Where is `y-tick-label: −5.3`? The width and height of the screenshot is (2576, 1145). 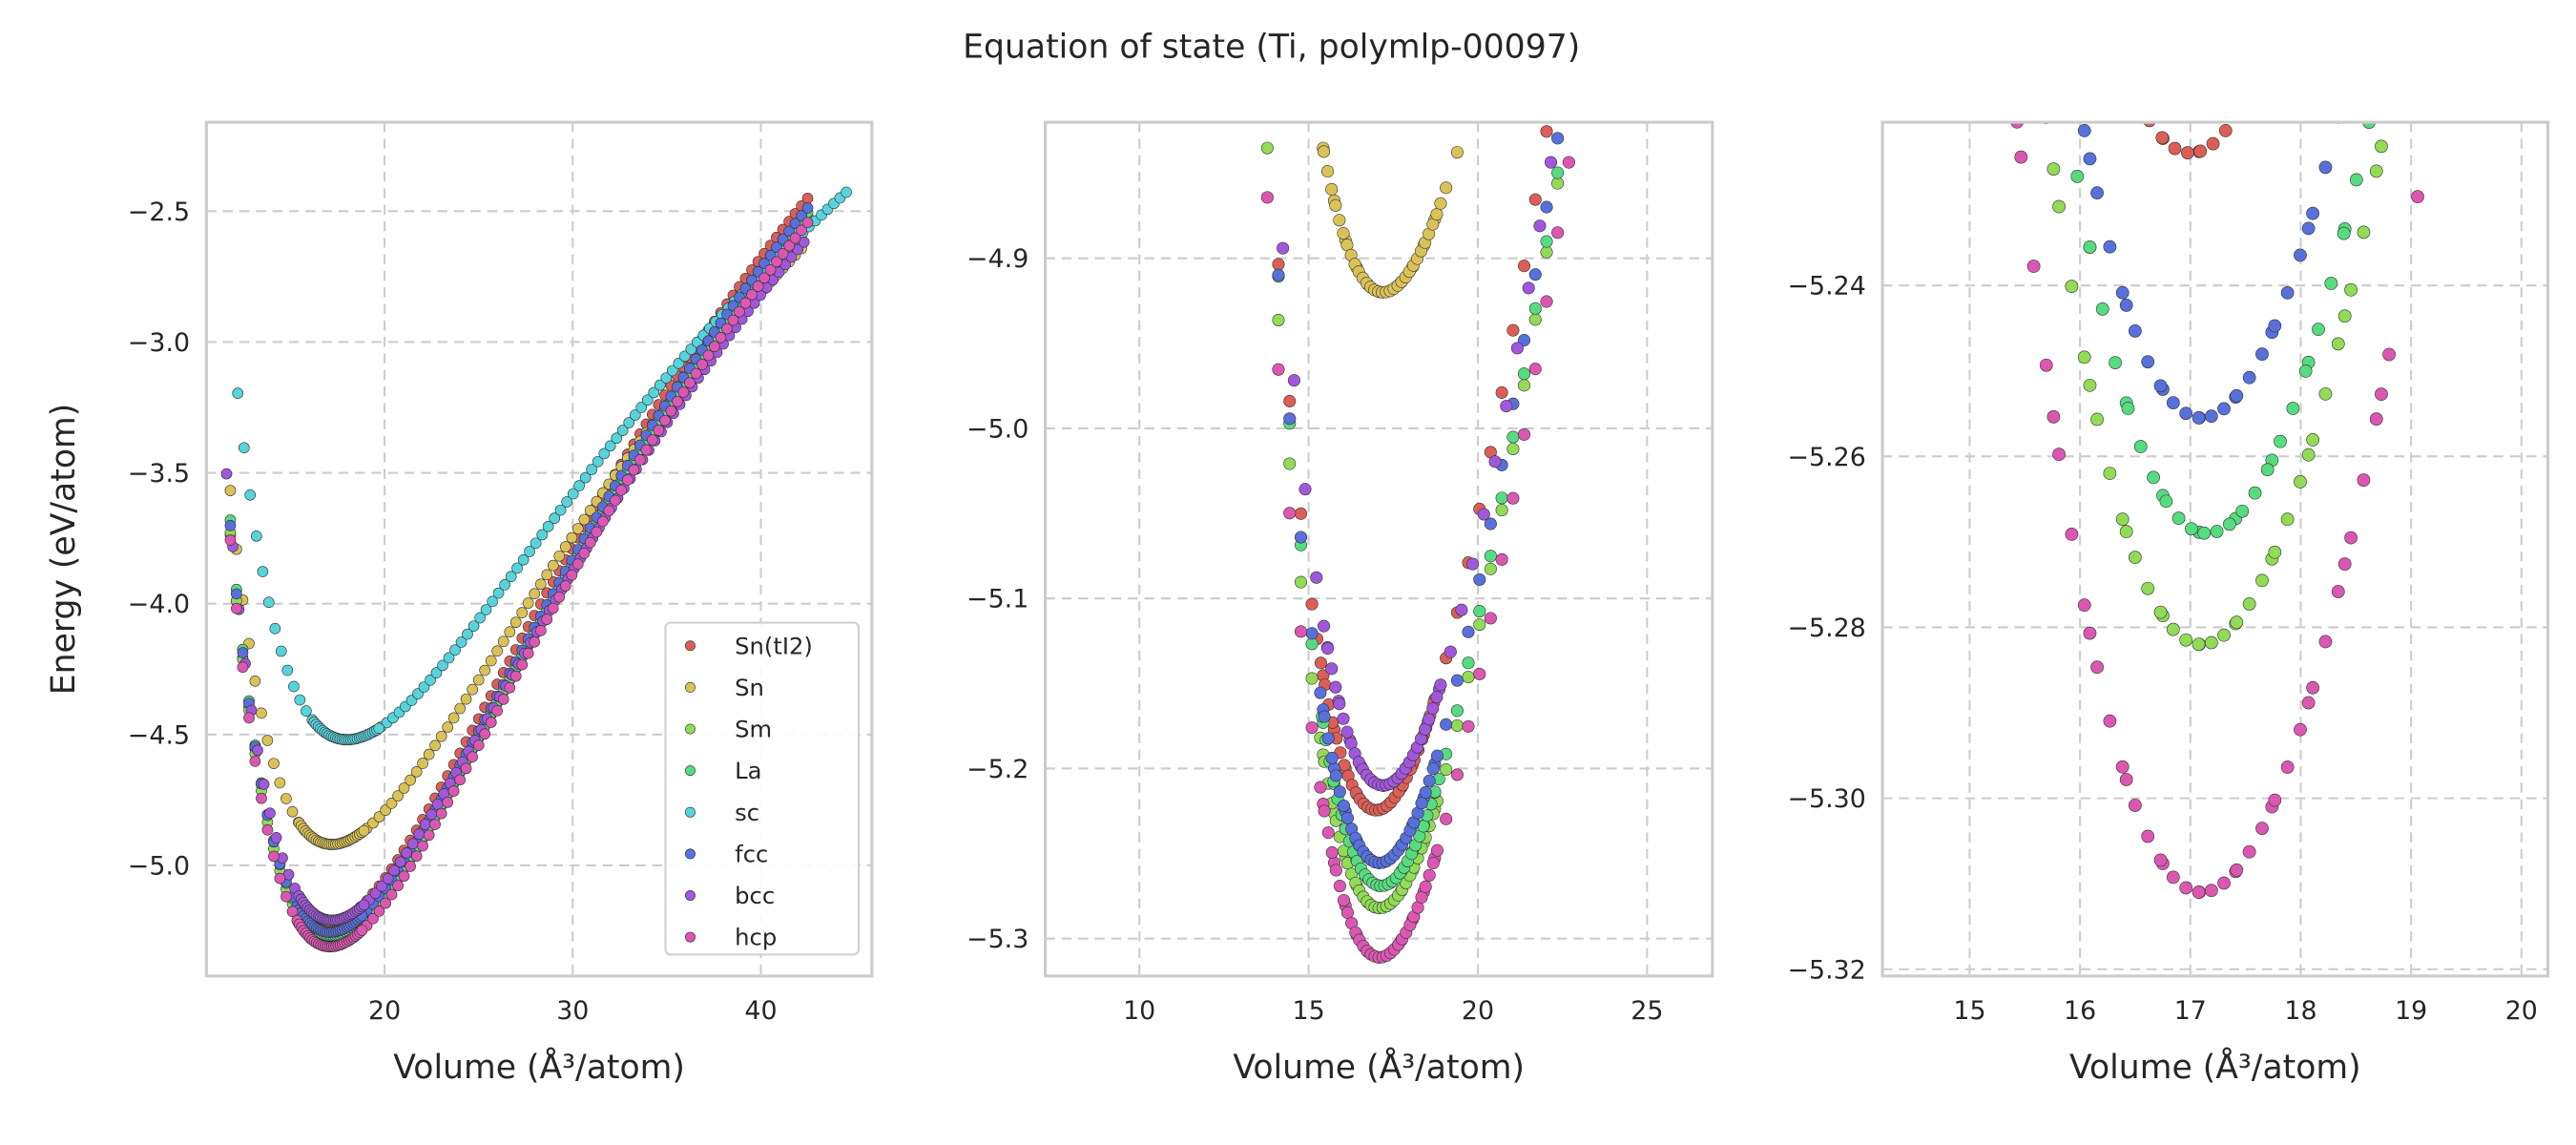
y-tick-label: −5.3 is located at coordinates (997, 940).